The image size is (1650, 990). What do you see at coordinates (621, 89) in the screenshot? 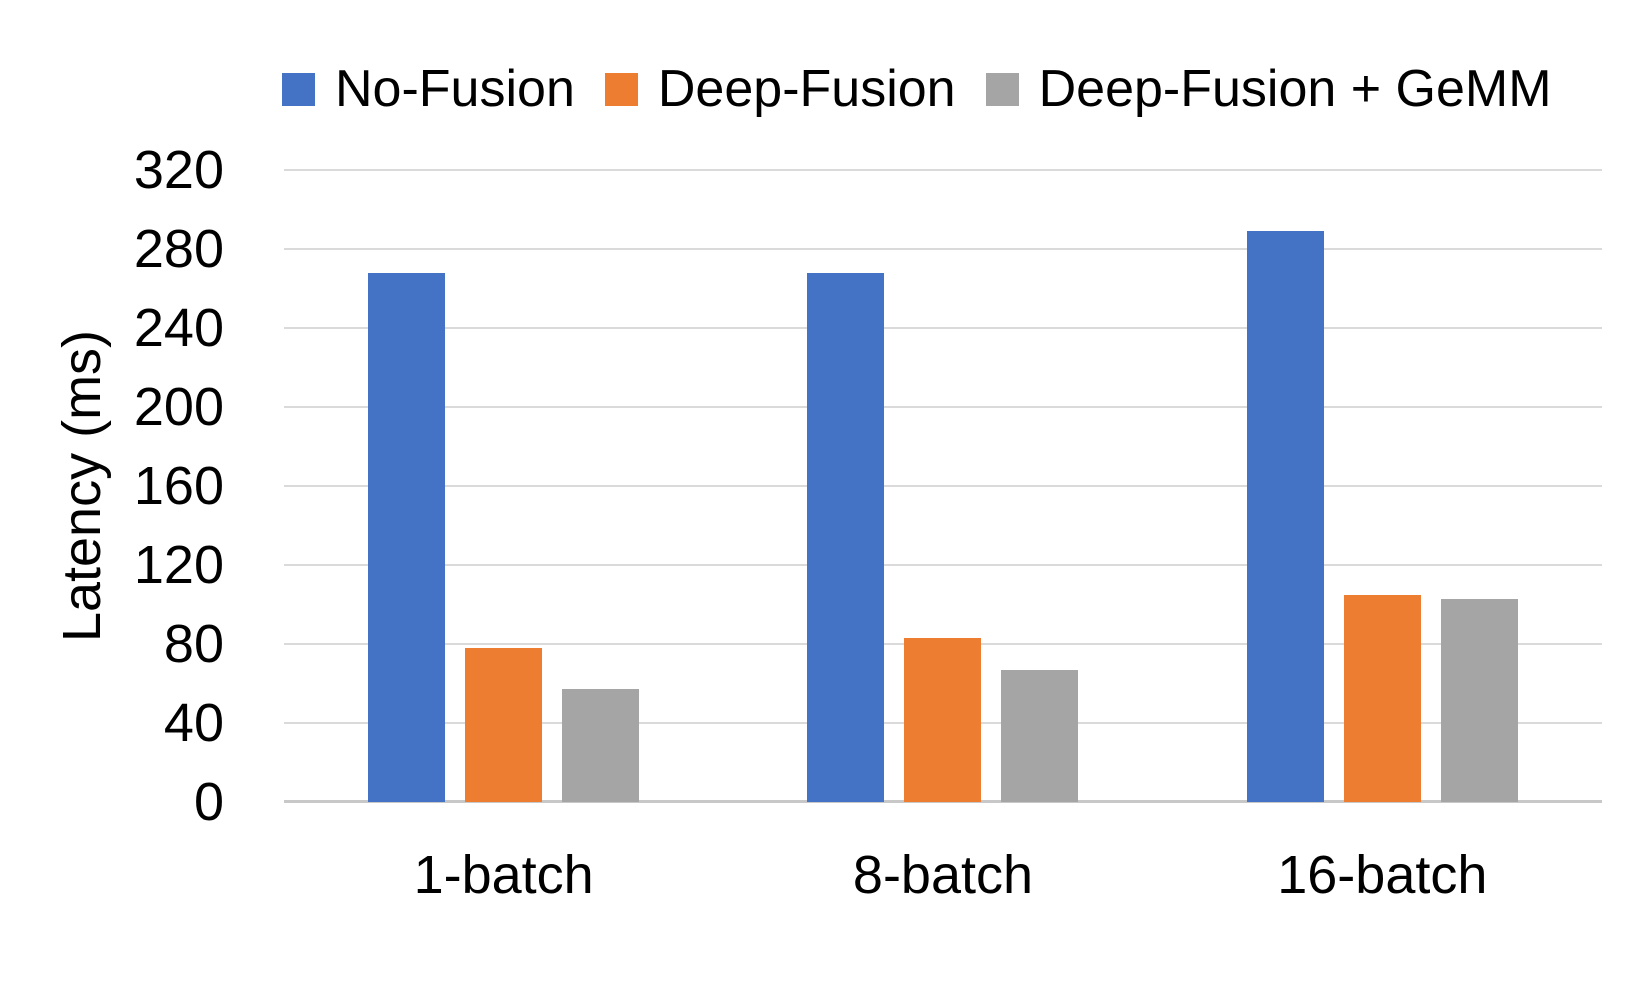
I see `legend-swatch-icon-deep-fusion` at bounding box center [621, 89].